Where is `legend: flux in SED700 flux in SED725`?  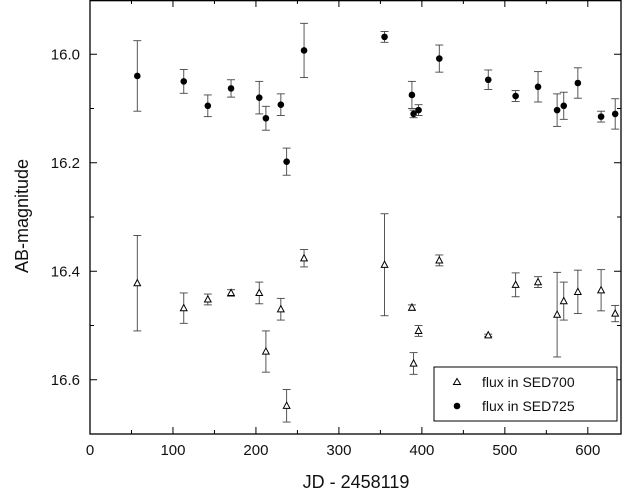
legend: flux in SED700 flux in SED725 is located at coordinates (525, 394).